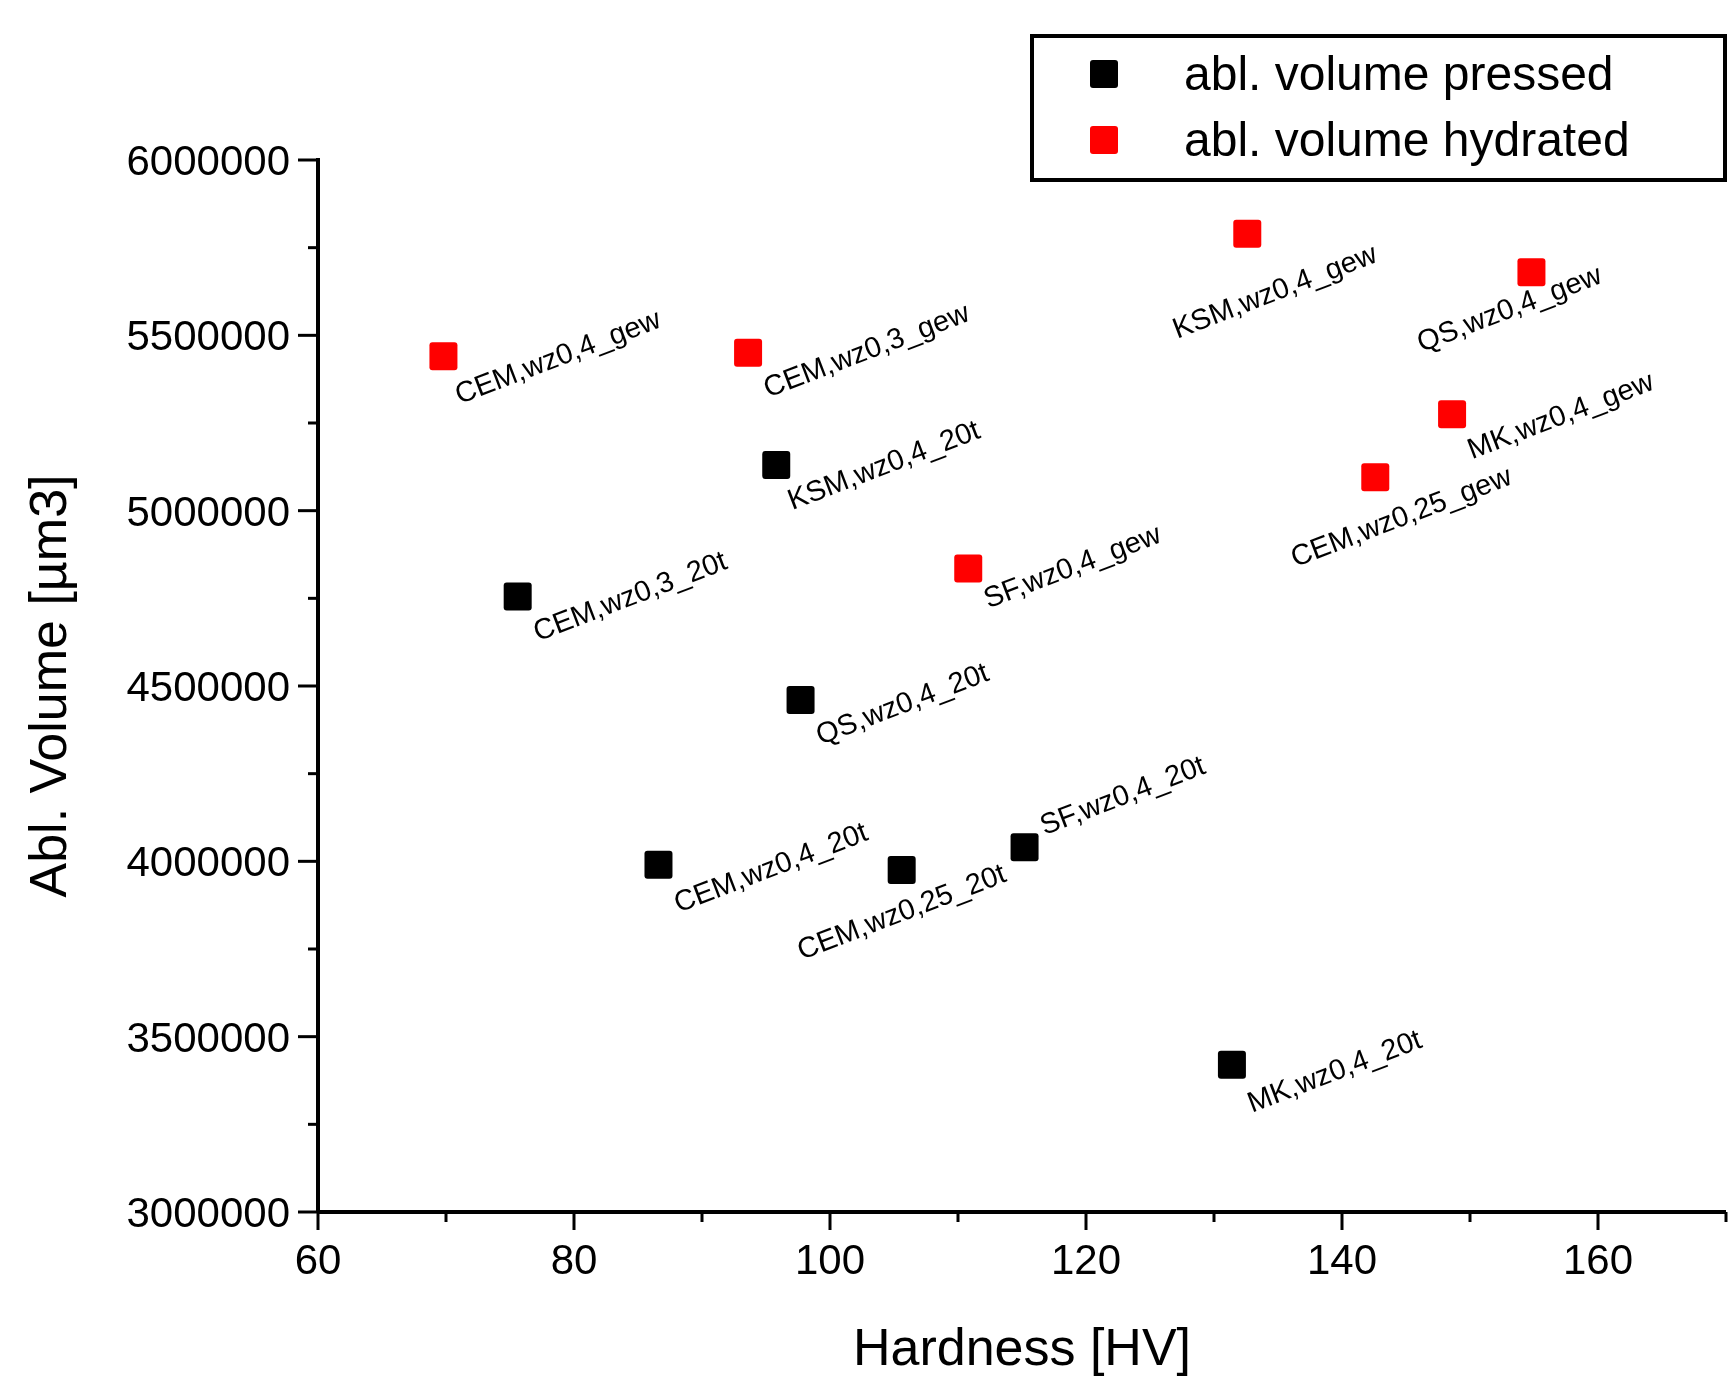 The height and width of the screenshot is (1376, 1731). Describe the element at coordinates (208, 160) in the screenshot. I see `y-tick-label: 6000000` at that location.